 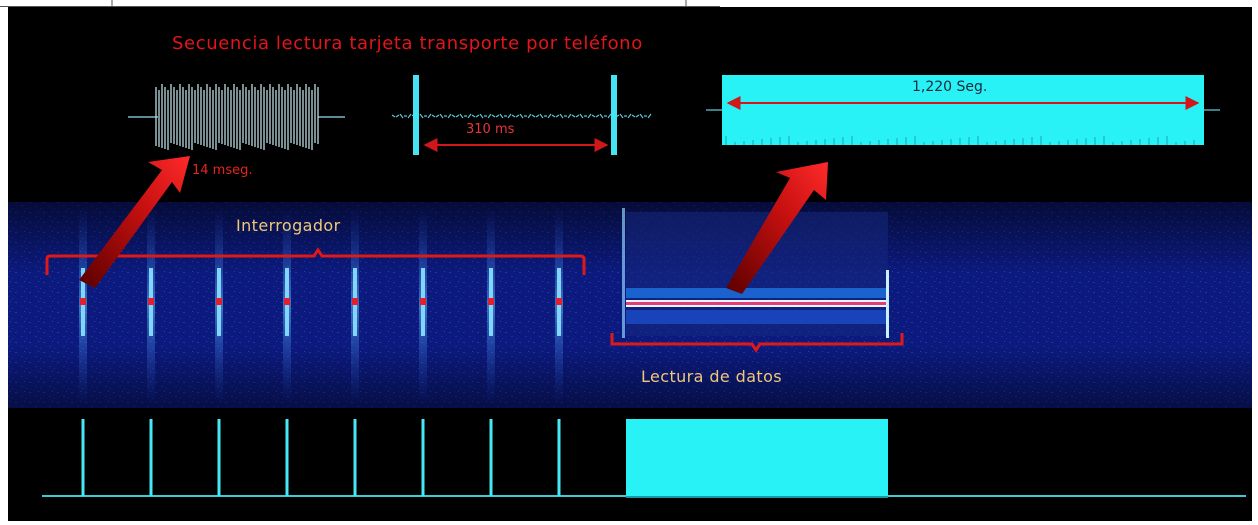 What do you see at coordinates (490, 129) in the screenshot?
I see `interval-label: 310 ms` at bounding box center [490, 129].